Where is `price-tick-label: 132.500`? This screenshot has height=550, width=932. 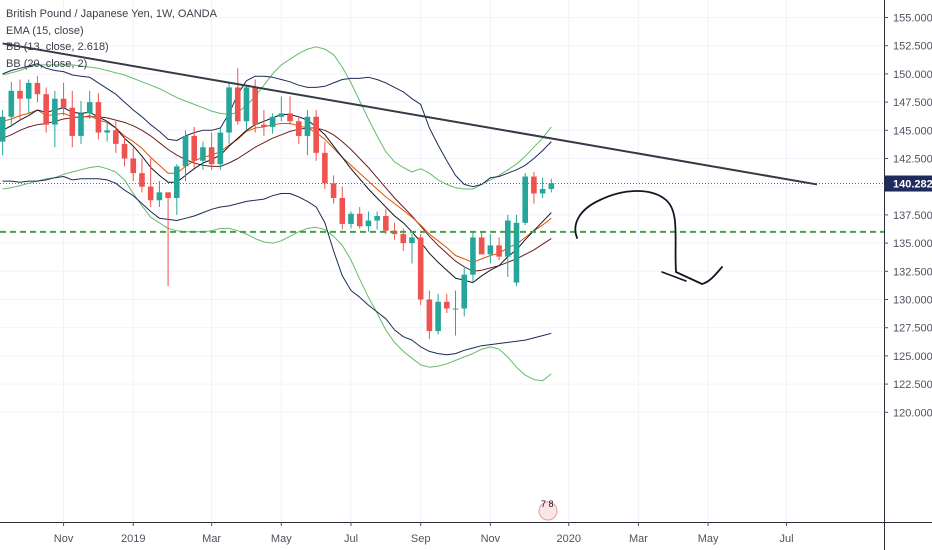
price-tick-label: 132.500 is located at coordinates (912, 272).